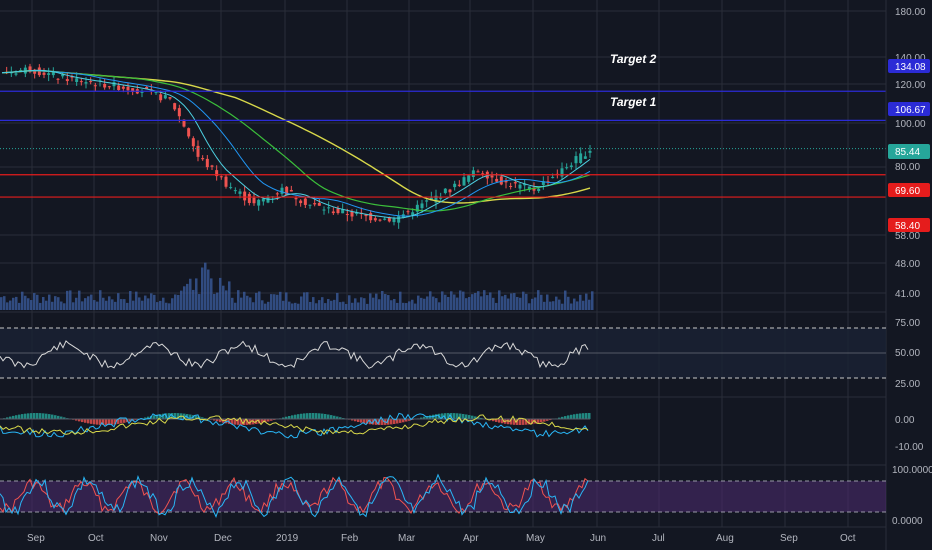 The image size is (932, 550). What do you see at coordinates (907, 226) in the screenshot?
I see `support2-tag: 58.40` at bounding box center [907, 226].